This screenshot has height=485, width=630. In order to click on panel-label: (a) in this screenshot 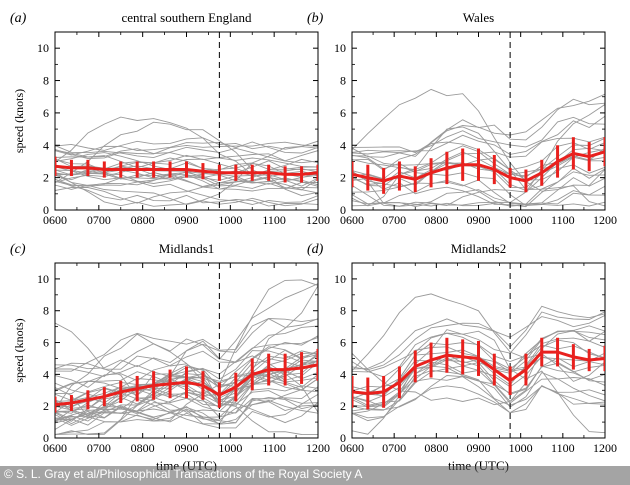, I will do `click(18, 18)`.